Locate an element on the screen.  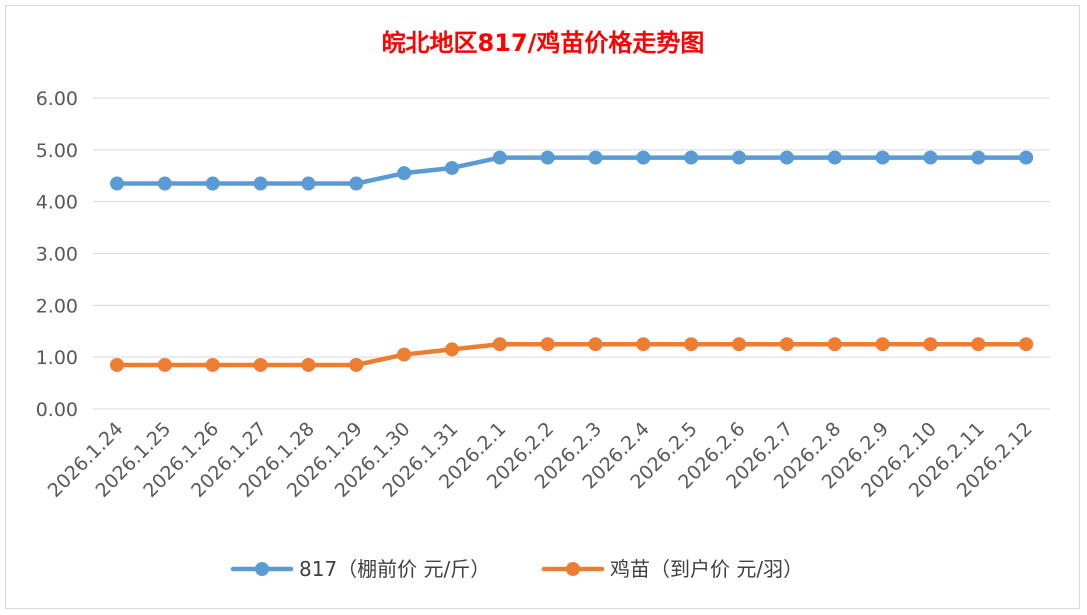
y-tick-label: 2.00 is located at coordinates (57, 306).